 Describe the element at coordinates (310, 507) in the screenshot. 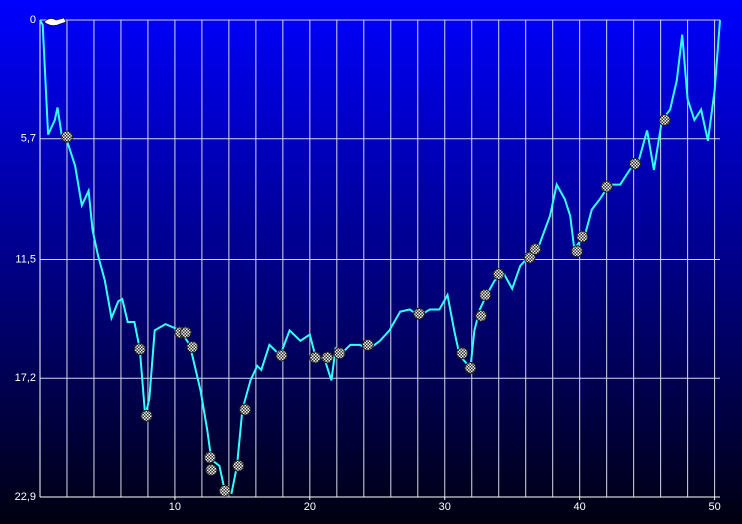

I see `x-tick-label: 20` at that location.